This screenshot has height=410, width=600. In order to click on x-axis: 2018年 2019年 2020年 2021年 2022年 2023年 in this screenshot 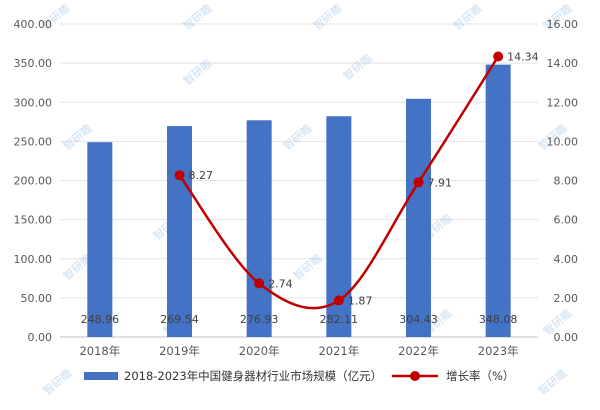, I will do `click(298, 351)`.